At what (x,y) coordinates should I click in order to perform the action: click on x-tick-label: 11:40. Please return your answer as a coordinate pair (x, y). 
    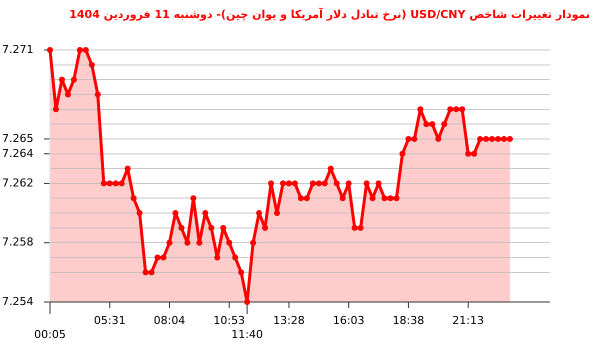
    Looking at the image, I should click on (247, 334).